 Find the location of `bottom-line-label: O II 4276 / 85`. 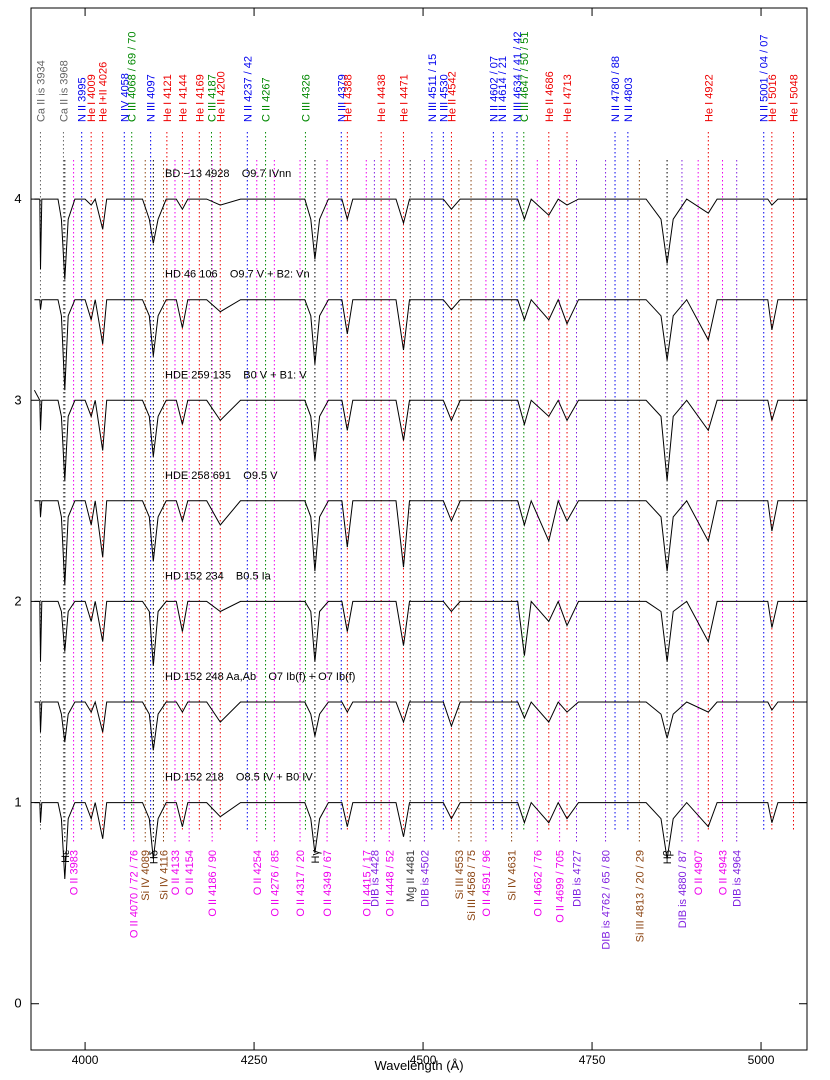

bottom-line-label: O II 4276 / 85 is located at coordinates (275, 883).